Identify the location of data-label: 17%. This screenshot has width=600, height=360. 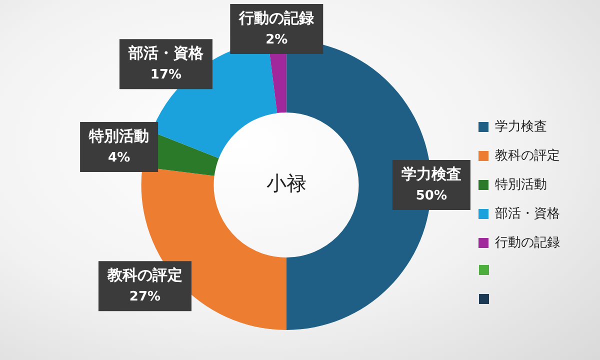
(166, 74).